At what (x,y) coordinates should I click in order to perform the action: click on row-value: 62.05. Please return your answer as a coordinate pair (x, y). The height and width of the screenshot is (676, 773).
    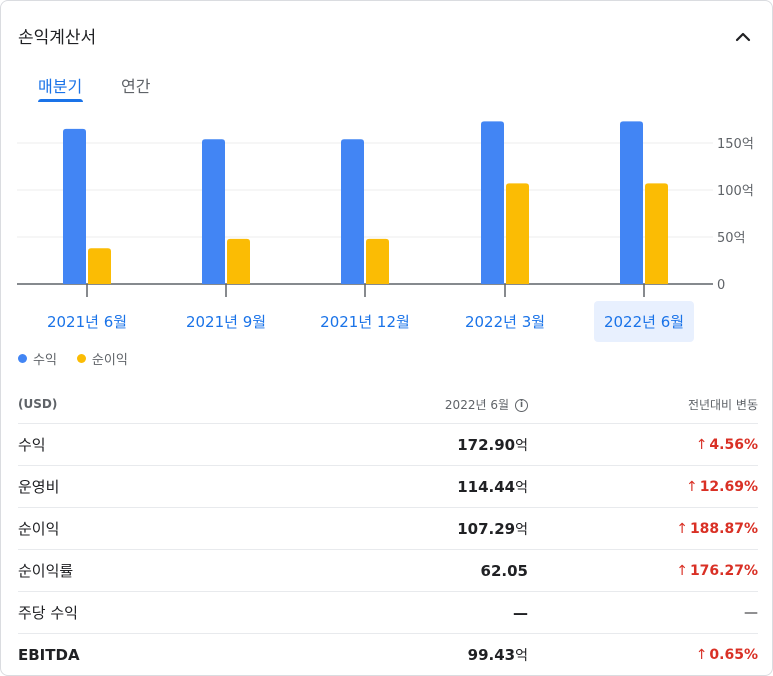
    Looking at the image, I should click on (425, 570).